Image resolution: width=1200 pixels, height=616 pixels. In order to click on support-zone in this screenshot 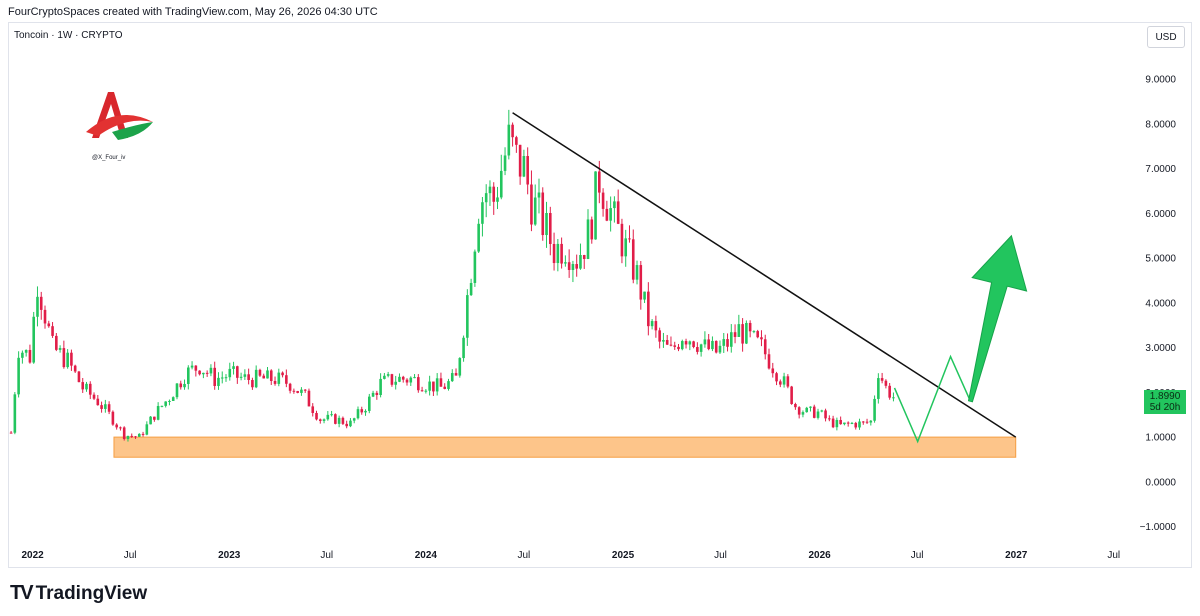, I will do `click(565, 447)`.